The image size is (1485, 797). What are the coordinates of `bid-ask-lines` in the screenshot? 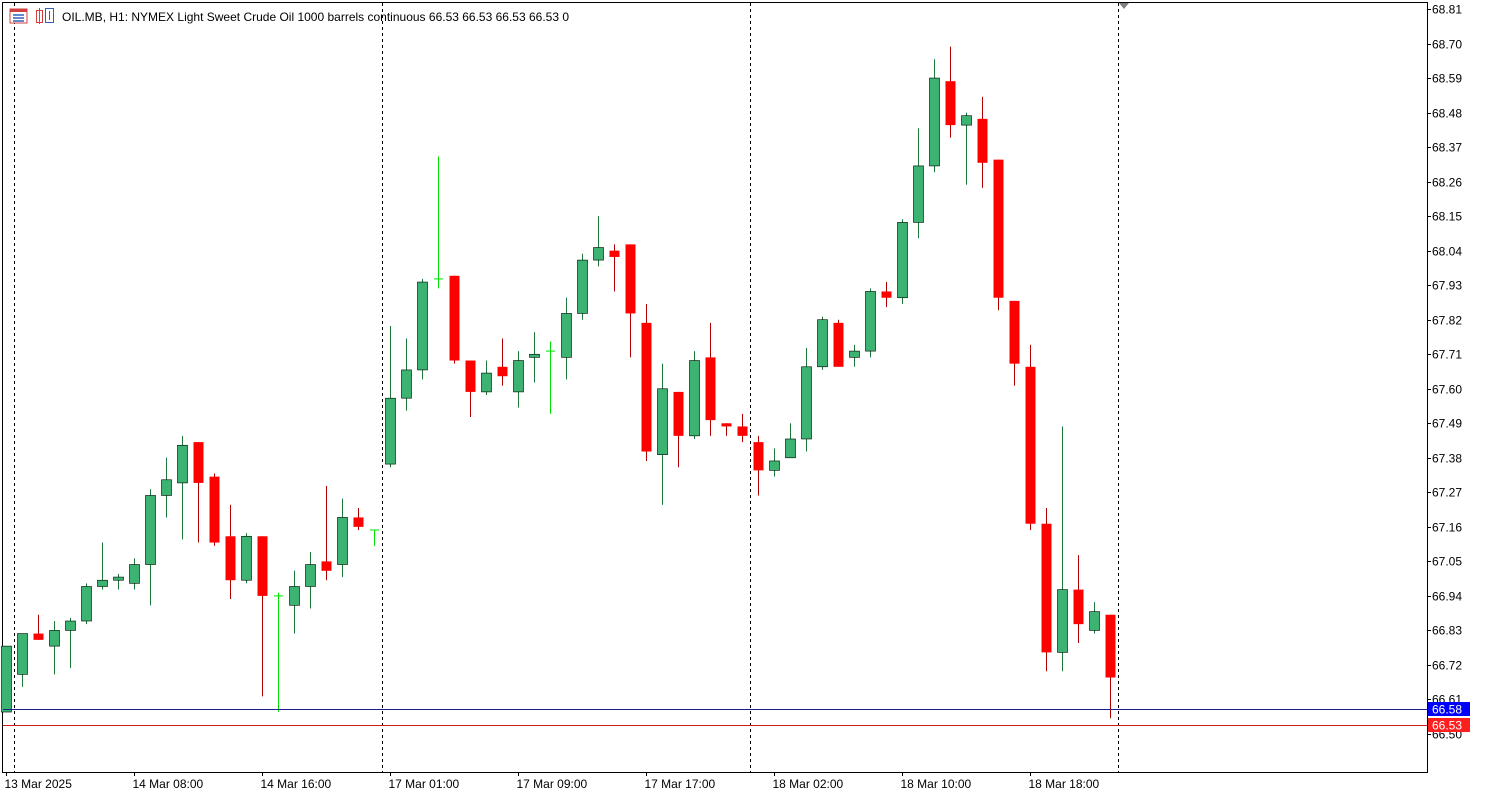 It's located at (715, 717).